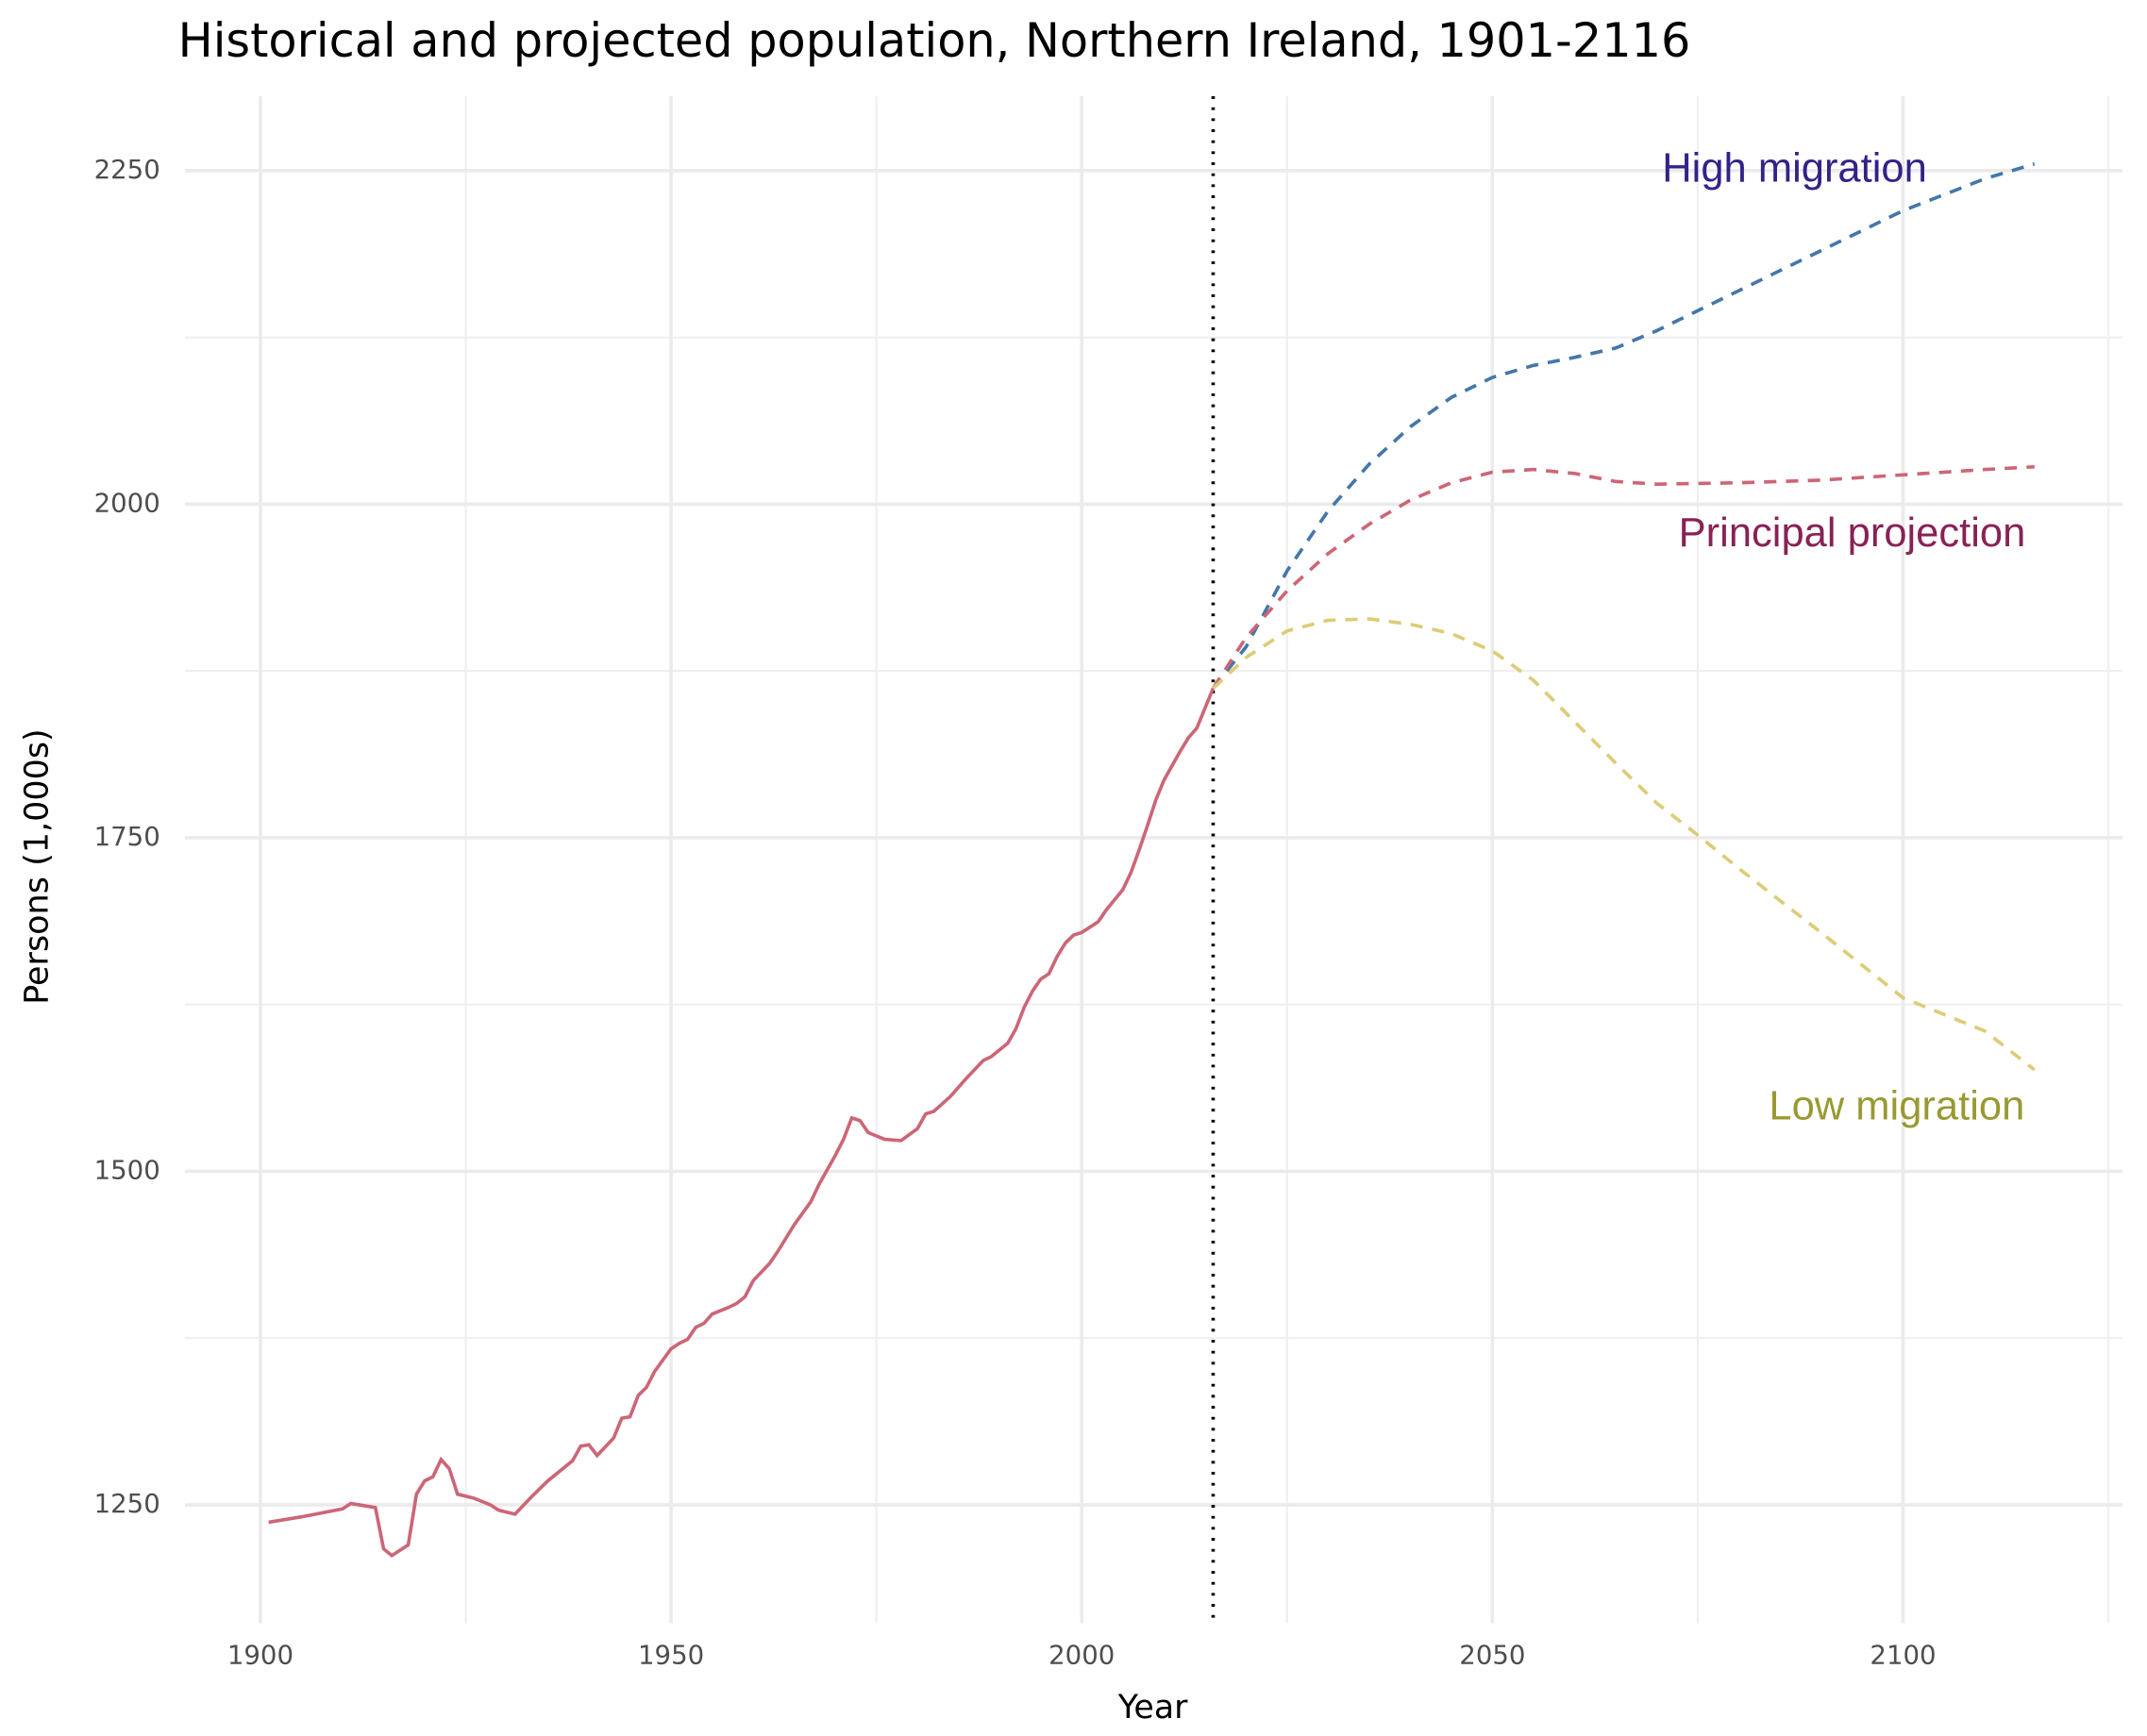 This screenshot has width=2147, height=1736. What do you see at coordinates (1082, 1655) in the screenshot?
I see `x-tick-label: 2000` at bounding box center [1082, 1655].